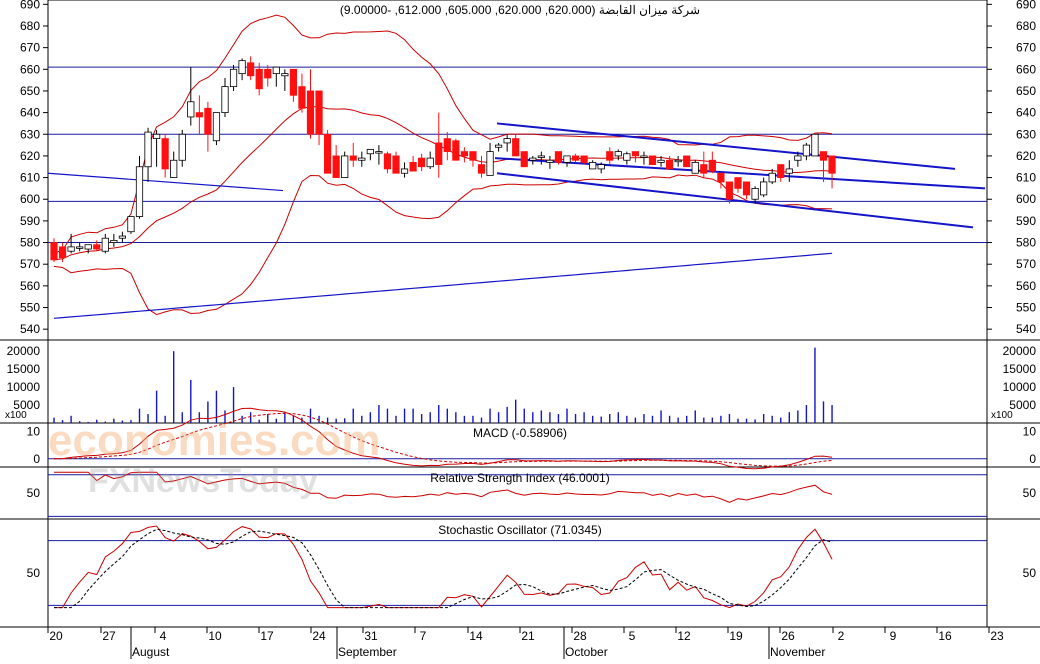 This screenshot has width=1040, height=664. Describe the element at coordinates (267, 636) in the screenshot. I see `date-tick-label: 17` at that location.